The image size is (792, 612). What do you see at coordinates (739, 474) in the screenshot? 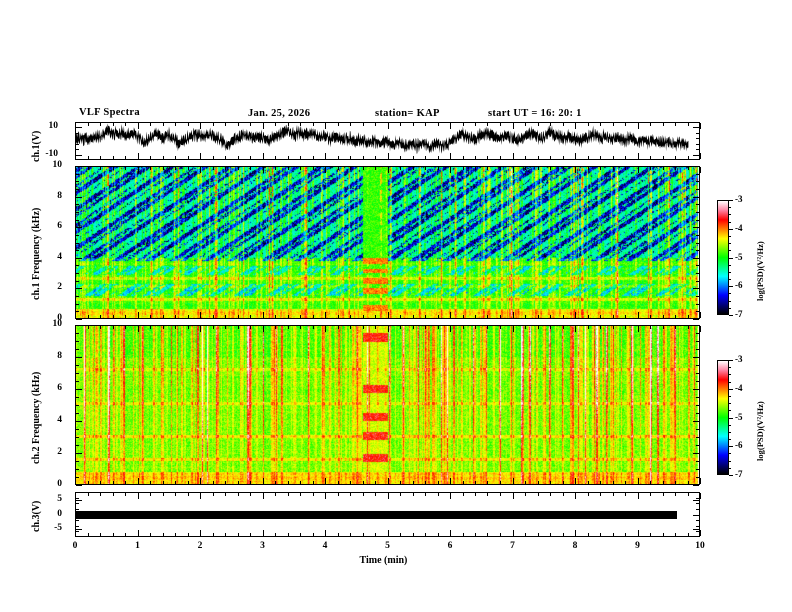
I see `ch2-colorbar-tick-label: -7` at bounding box center [739, 474].